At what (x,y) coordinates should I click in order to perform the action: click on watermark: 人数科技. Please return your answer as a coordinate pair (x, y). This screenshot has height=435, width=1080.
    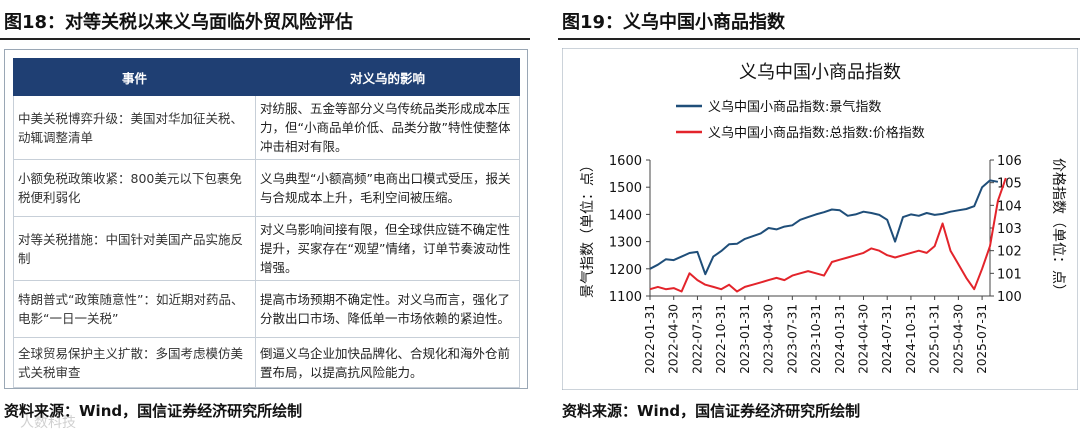
    Looking at the image, I should click on (48, 423).